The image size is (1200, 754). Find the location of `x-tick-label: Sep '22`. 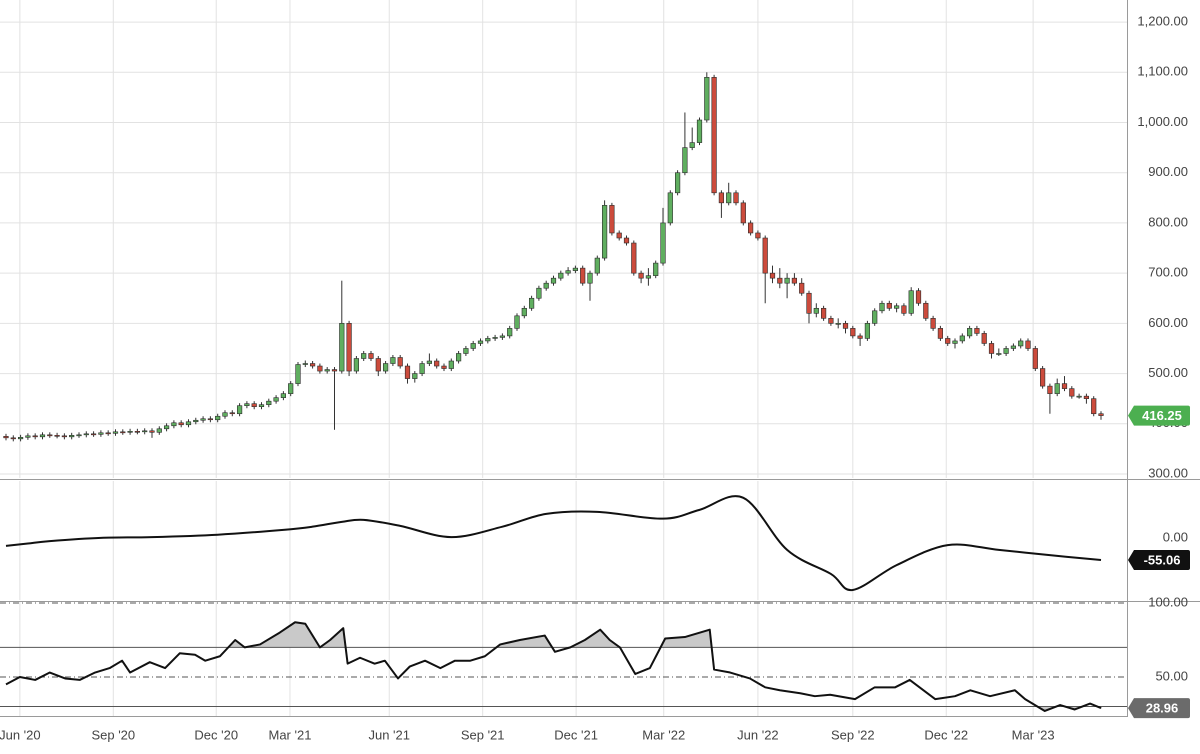

x-tick-label: Sep '22 is located at coordinates (853, 734).